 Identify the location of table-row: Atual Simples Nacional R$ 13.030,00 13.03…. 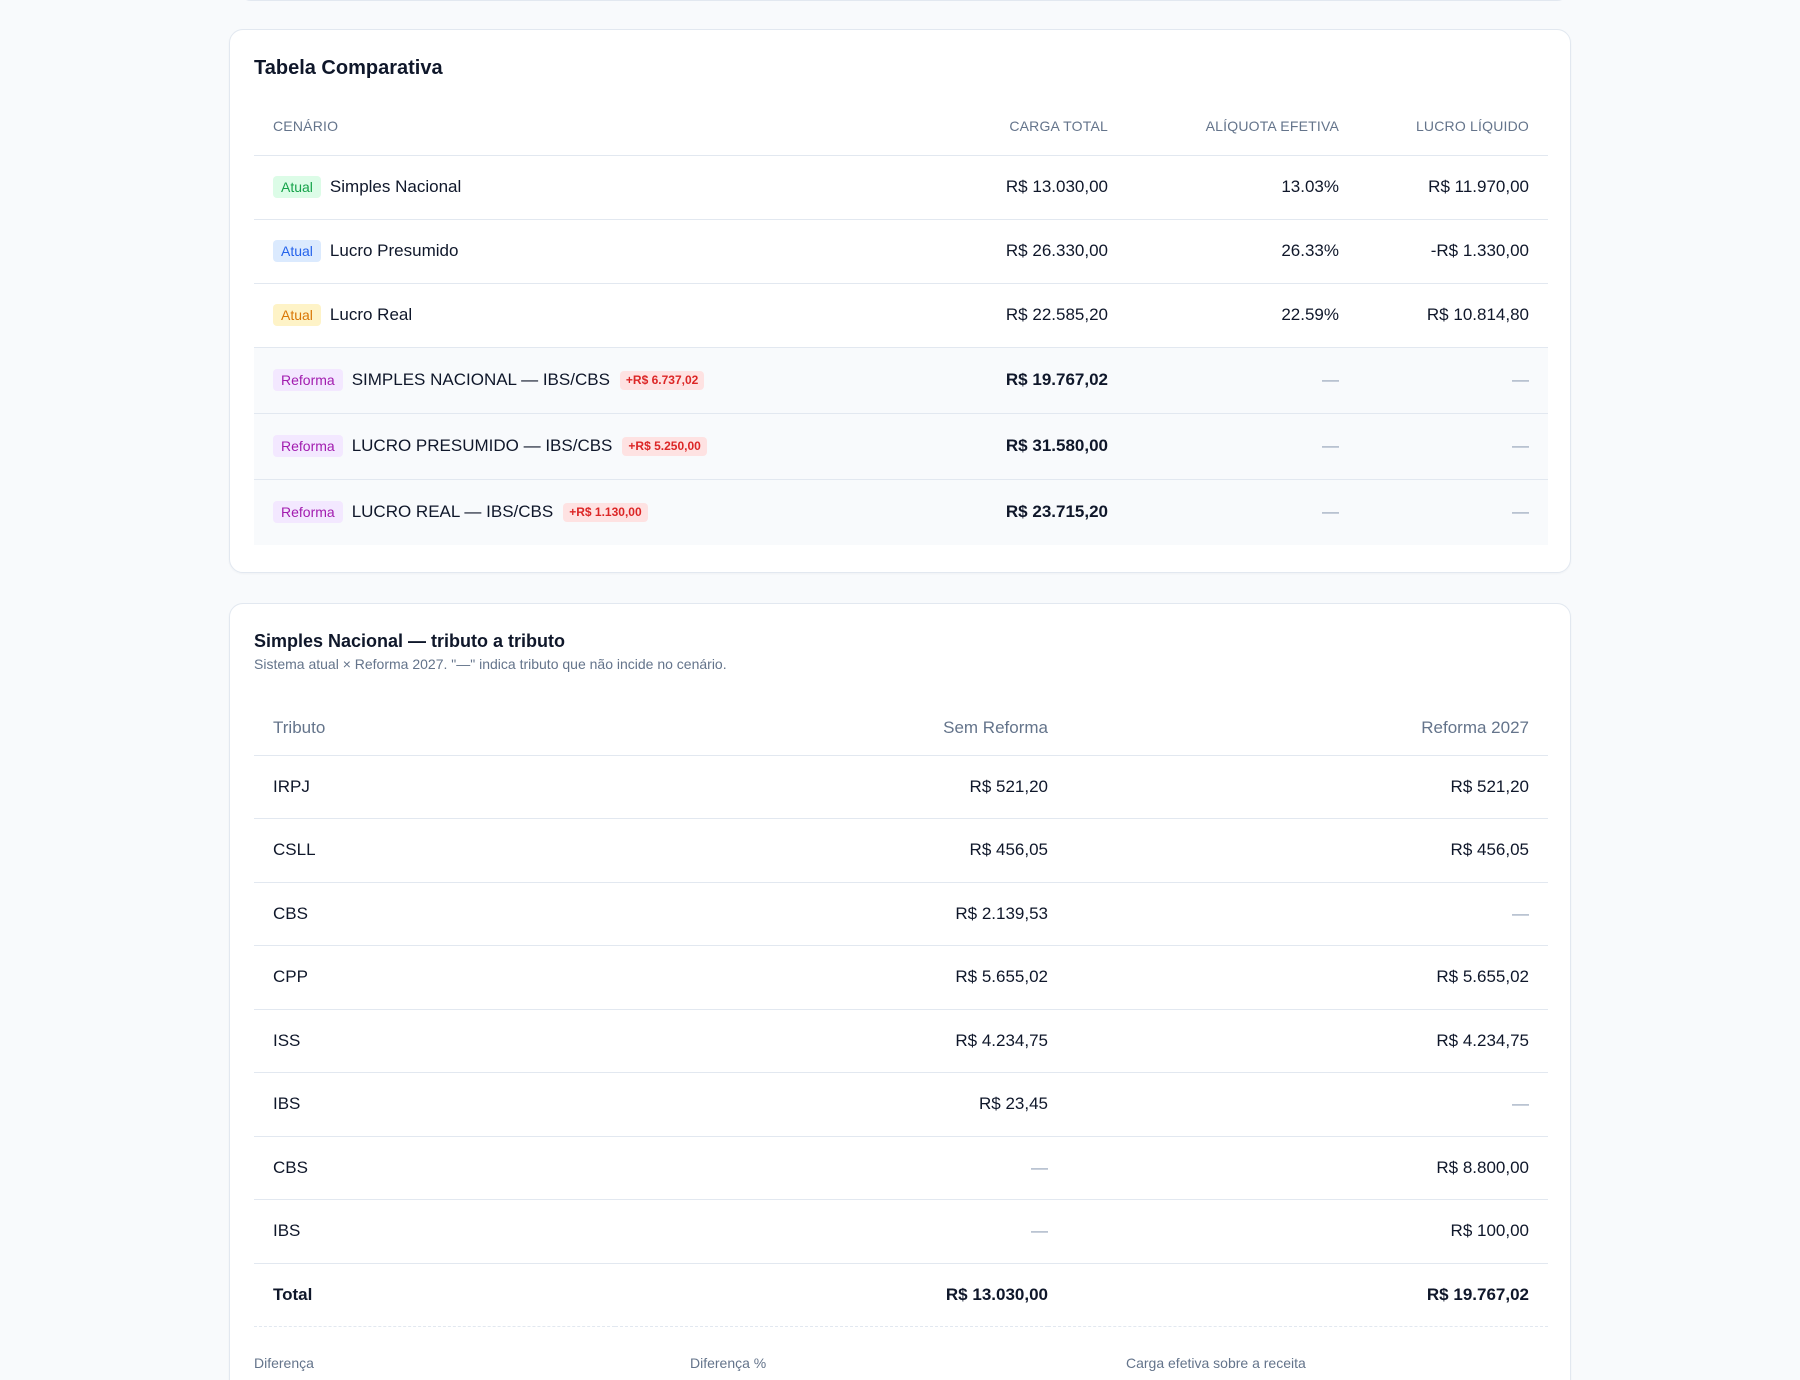
(901, 187).